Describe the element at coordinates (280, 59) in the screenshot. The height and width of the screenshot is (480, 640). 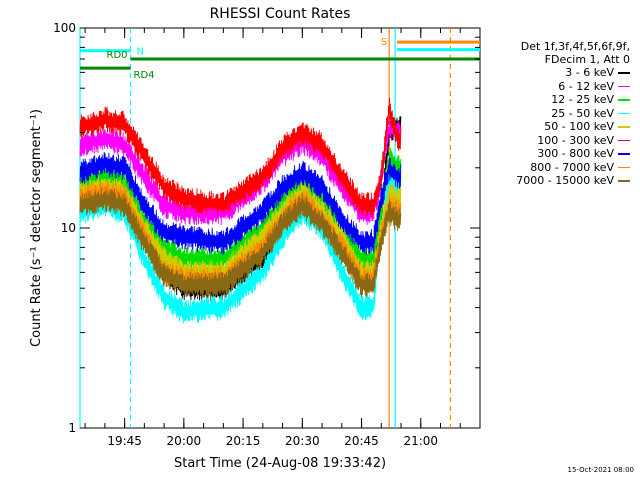
I see `annotations: N RD0 RD4 S` at that location.